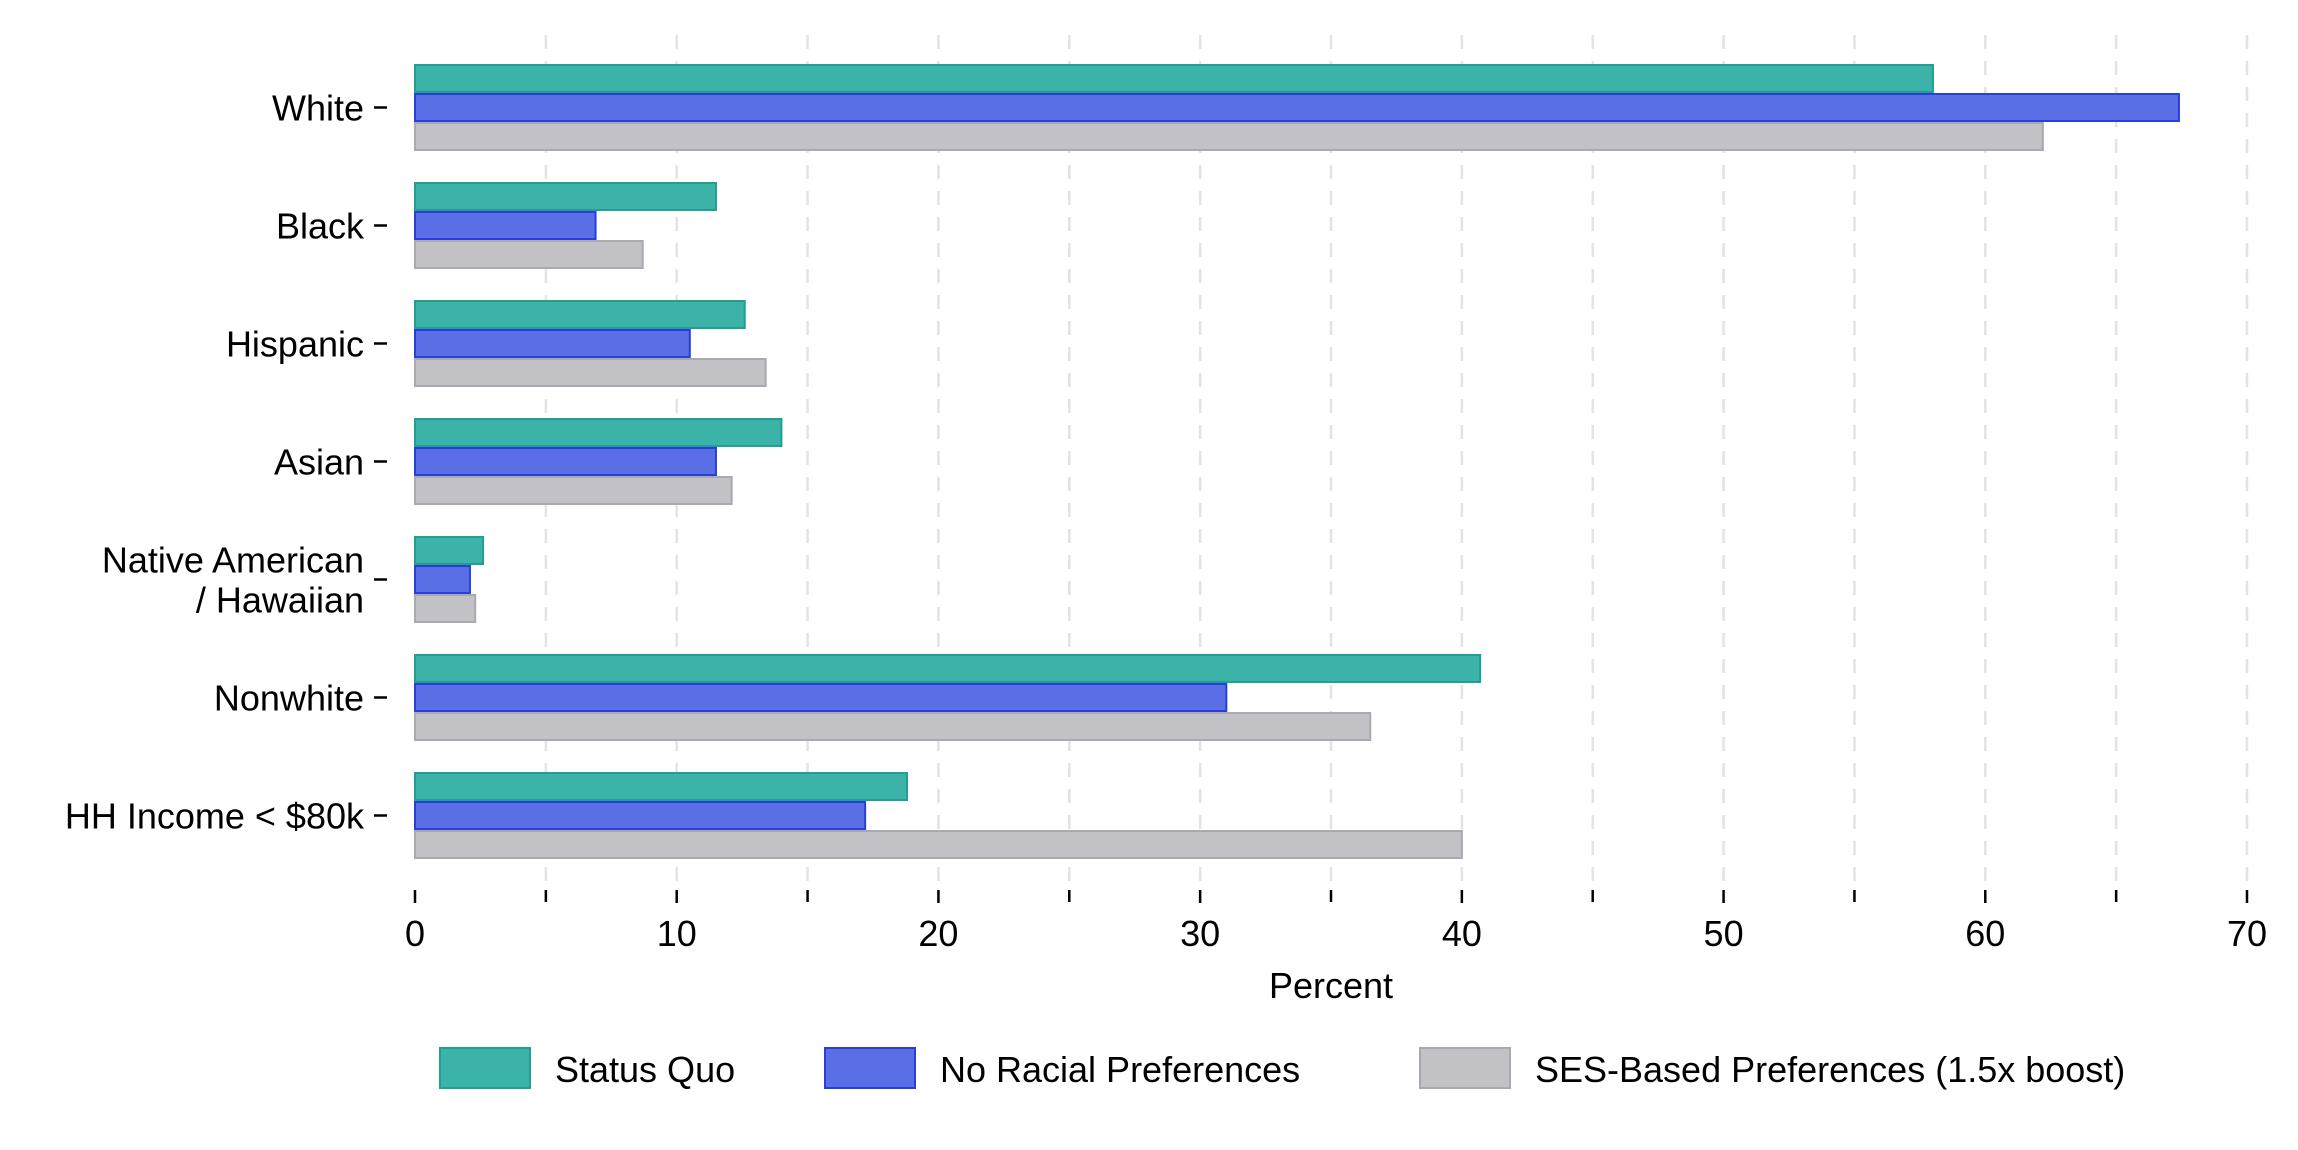  Describe the element at coordinates (1985, 933) in the screenshot. I see `x-tick-label: 60` at that location.